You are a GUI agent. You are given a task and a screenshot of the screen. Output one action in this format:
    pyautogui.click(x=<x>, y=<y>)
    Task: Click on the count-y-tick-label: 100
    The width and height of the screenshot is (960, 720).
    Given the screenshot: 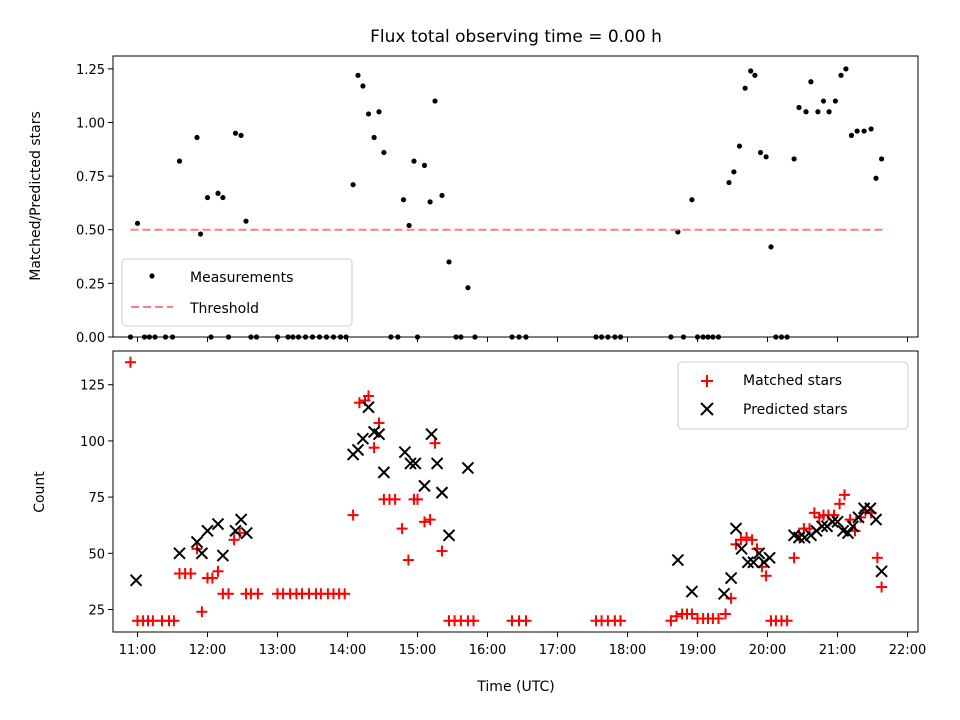 What is the action you would take?
    pyautogui.click(x=92, y=442)
    